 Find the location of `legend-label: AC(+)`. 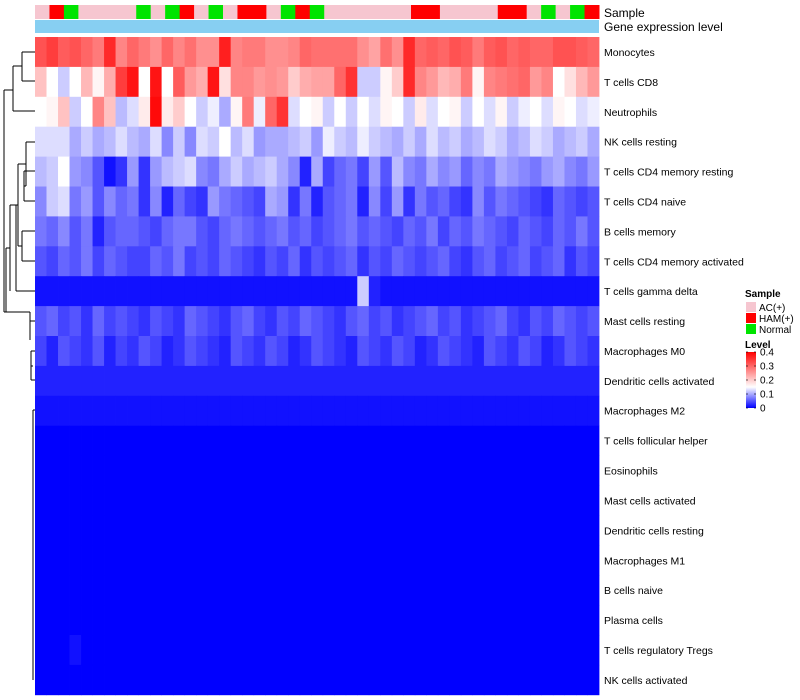

legend-label: AC(+) is located at coordinates (772, 308).